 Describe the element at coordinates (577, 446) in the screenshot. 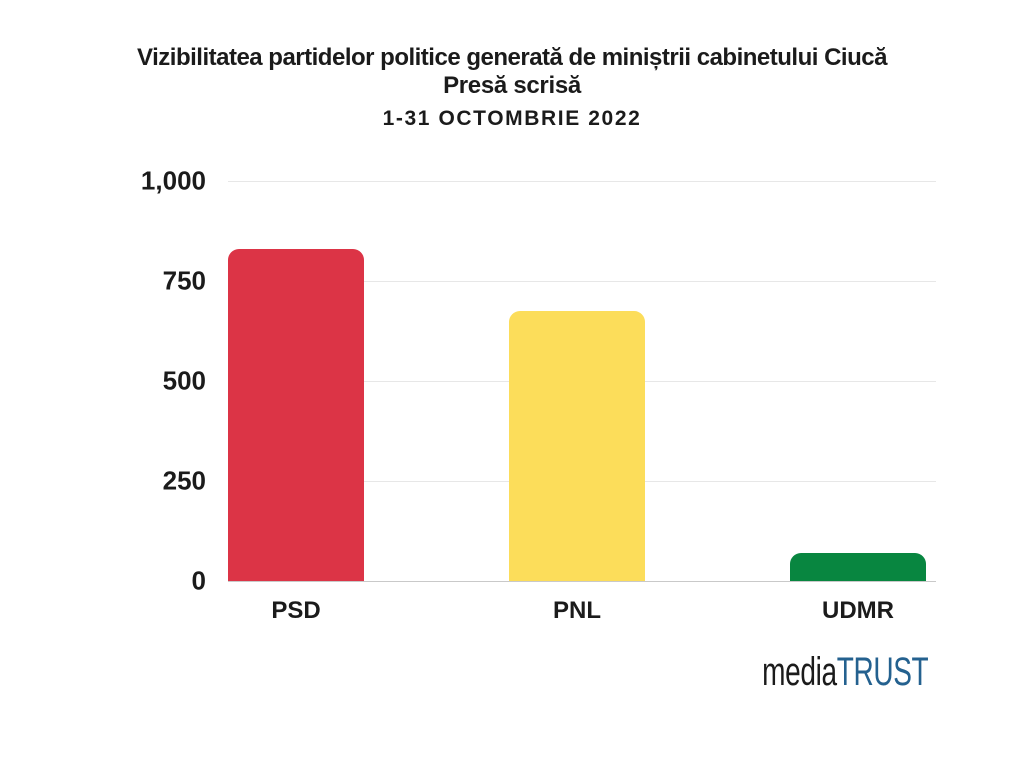

I see `bar-pnl` at that location.